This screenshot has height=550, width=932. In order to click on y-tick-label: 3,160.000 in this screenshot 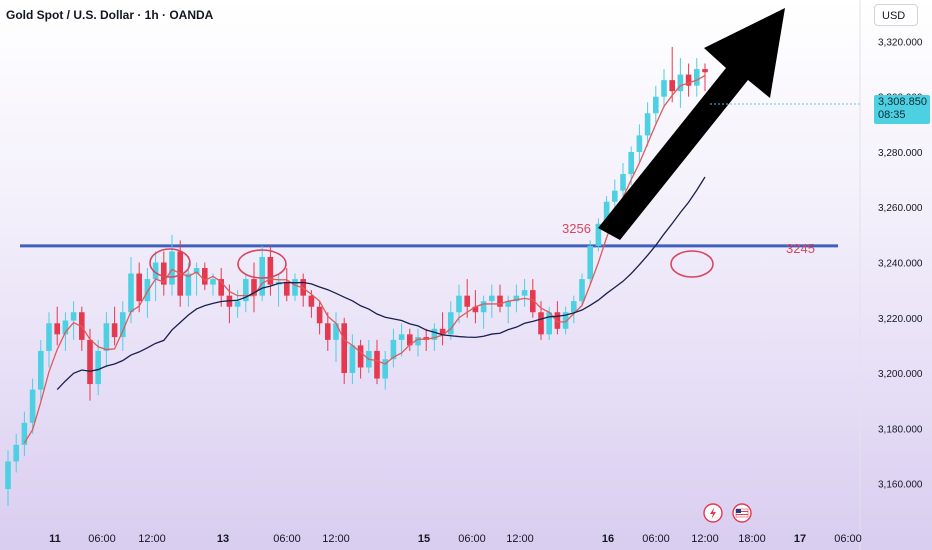, I will do `click(900, 485)`.